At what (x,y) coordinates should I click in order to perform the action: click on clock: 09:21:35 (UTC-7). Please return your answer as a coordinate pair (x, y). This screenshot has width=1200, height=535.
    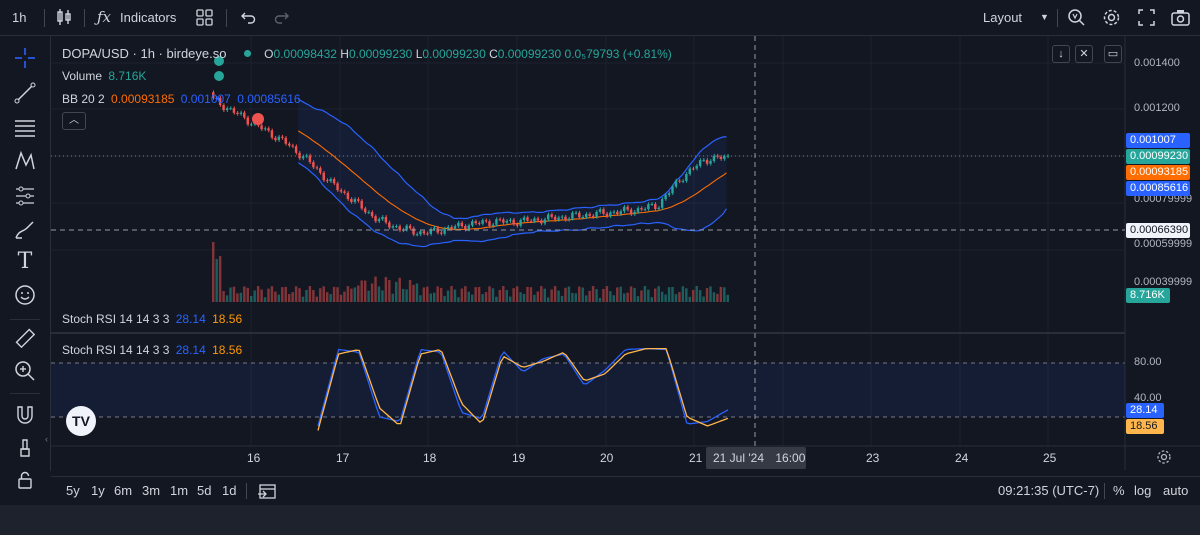
    Looking at the image, I should click on (1049, 490).